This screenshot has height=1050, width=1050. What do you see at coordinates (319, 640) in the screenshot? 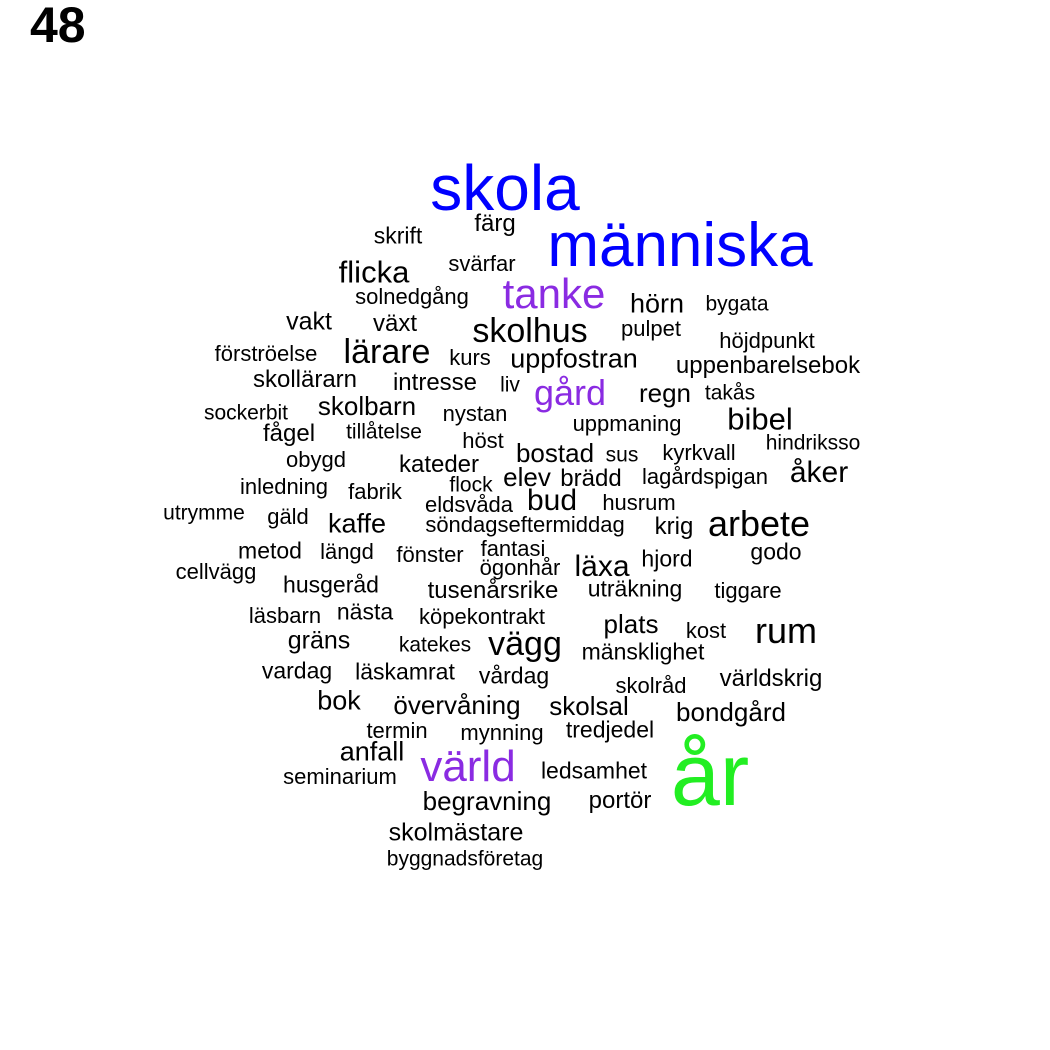
I see `word-cloud-term: gräns` at bounding box center [319, 640].